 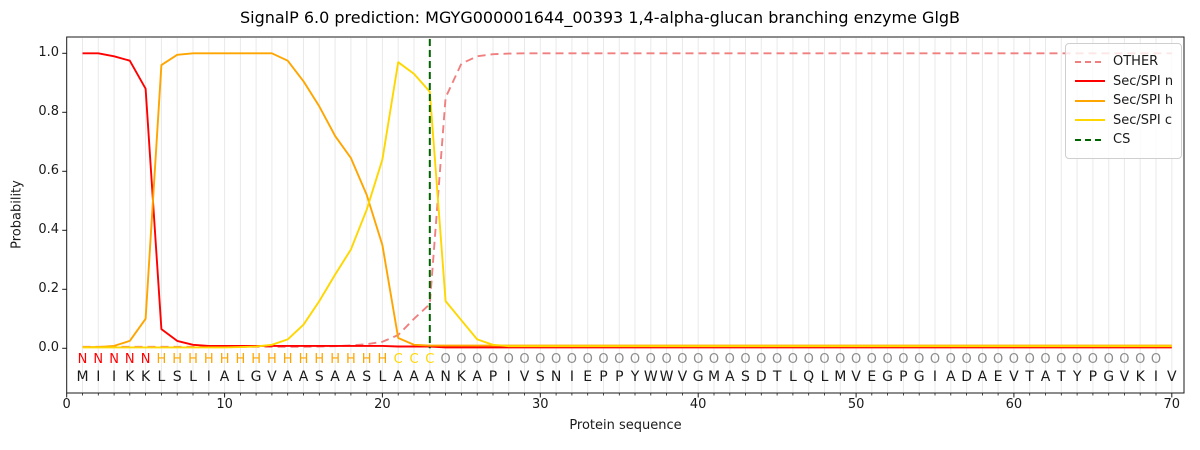 I want to click on legend-label-other: OTHER, so click(x=1136, y=62).